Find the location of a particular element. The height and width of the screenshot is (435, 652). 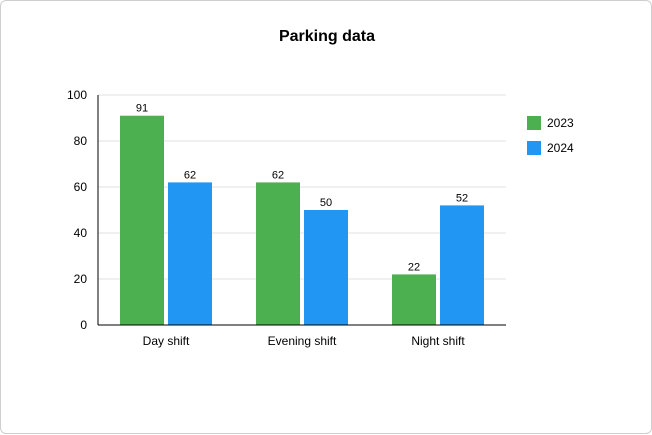

y-tick-label: 100 is located at coordinates (77, 95).